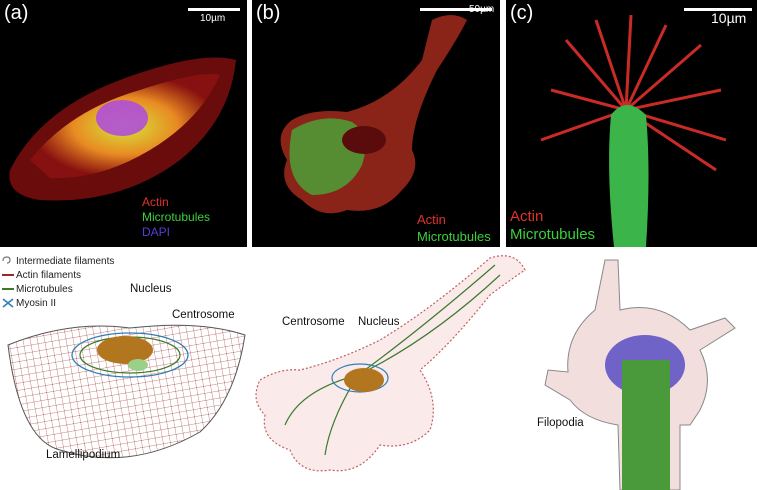 This screenshot has height=490, width=757. Describe the element at coordinates (456, 9) in the screenshot. I see `panel-b-scale-bar` at that location.